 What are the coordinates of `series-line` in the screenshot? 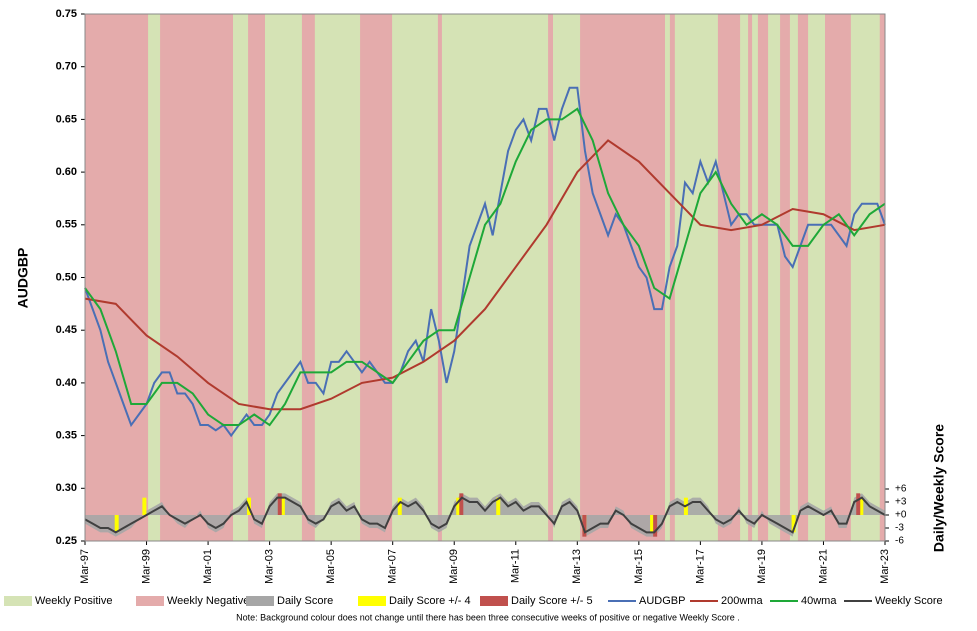 It's located at (485, 515).